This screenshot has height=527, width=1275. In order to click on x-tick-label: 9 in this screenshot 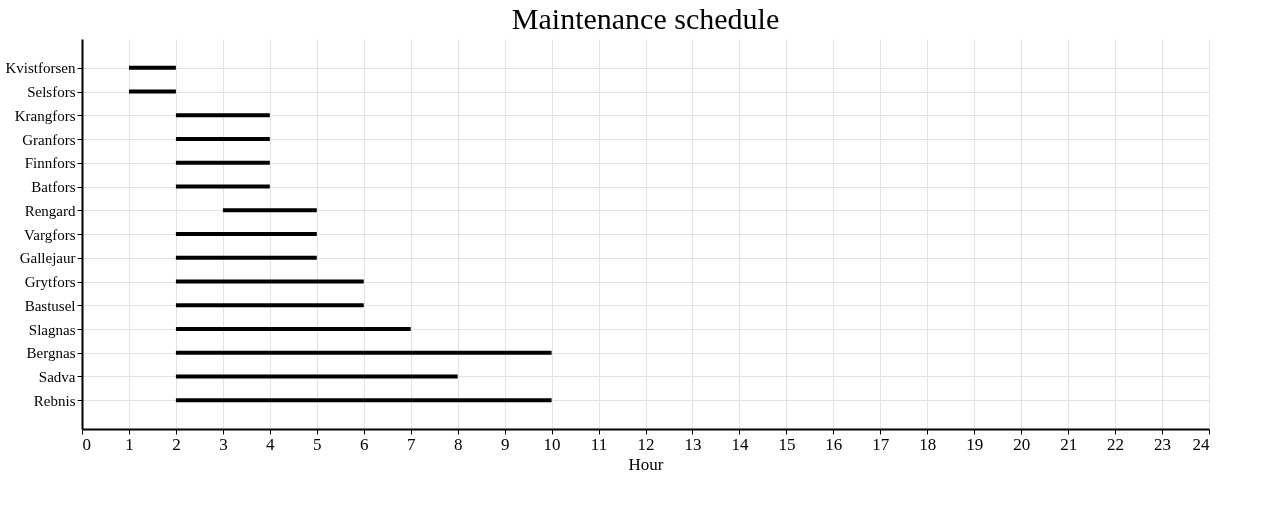, I will do `click(505, 444)`.